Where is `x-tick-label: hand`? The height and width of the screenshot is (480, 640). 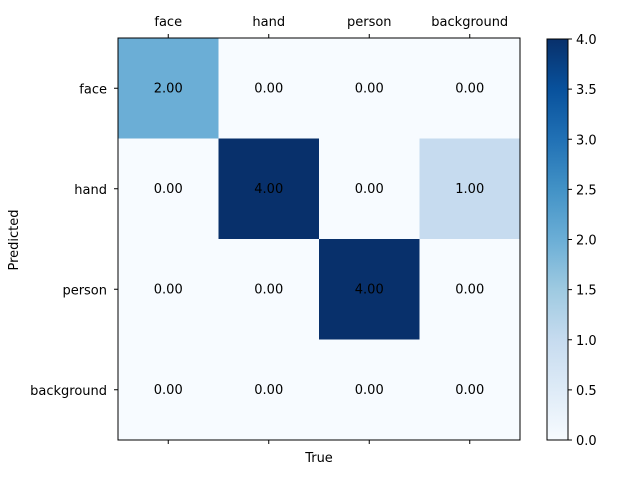 x-tick-label: hand is located at coordinates (268, 22).